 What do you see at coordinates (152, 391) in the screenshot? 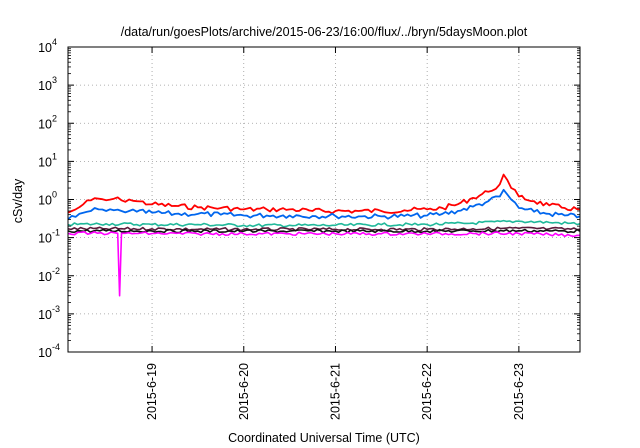
I see `x-tick-label: 2015-6-19` at bounding box center [152, 391].